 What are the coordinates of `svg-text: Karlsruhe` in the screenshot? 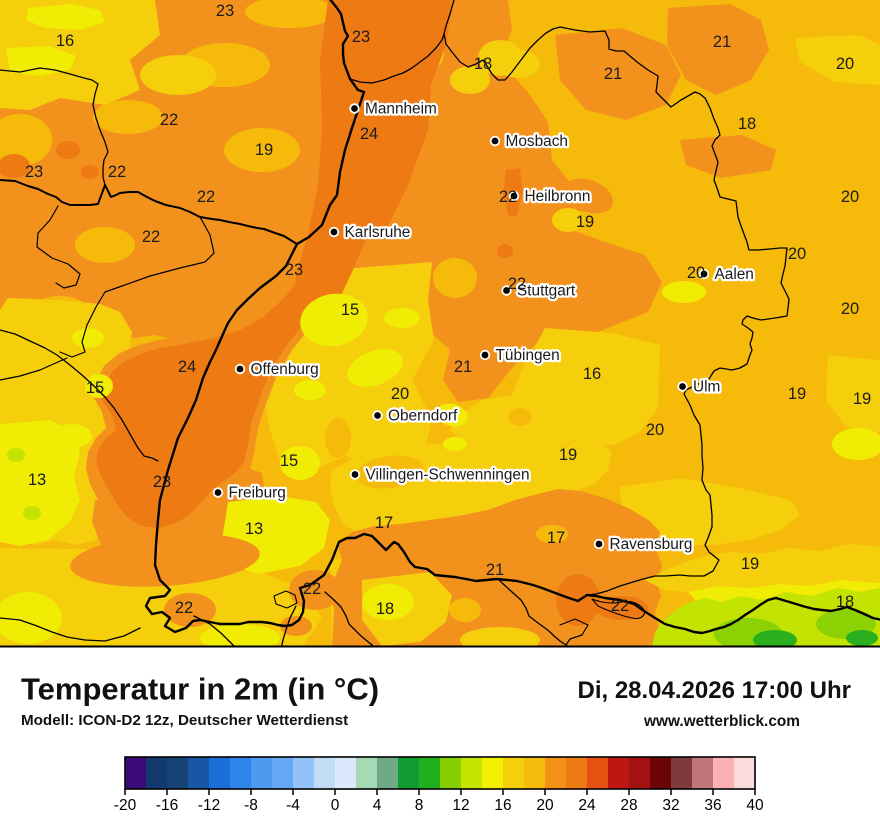 It's located at (378, 232).